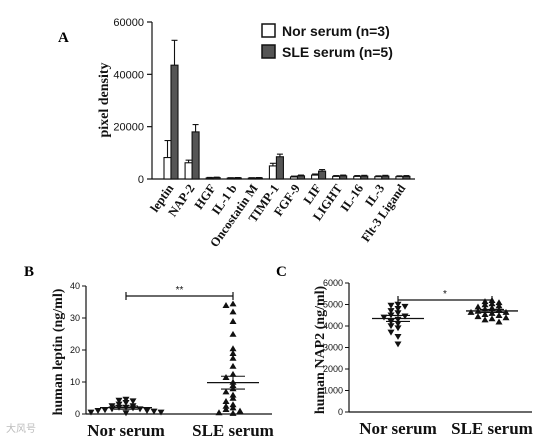 The width and height of the screenshot is (554, 439). I want to click on panel-c-y-tick-label: 3000, so click(333, 348).